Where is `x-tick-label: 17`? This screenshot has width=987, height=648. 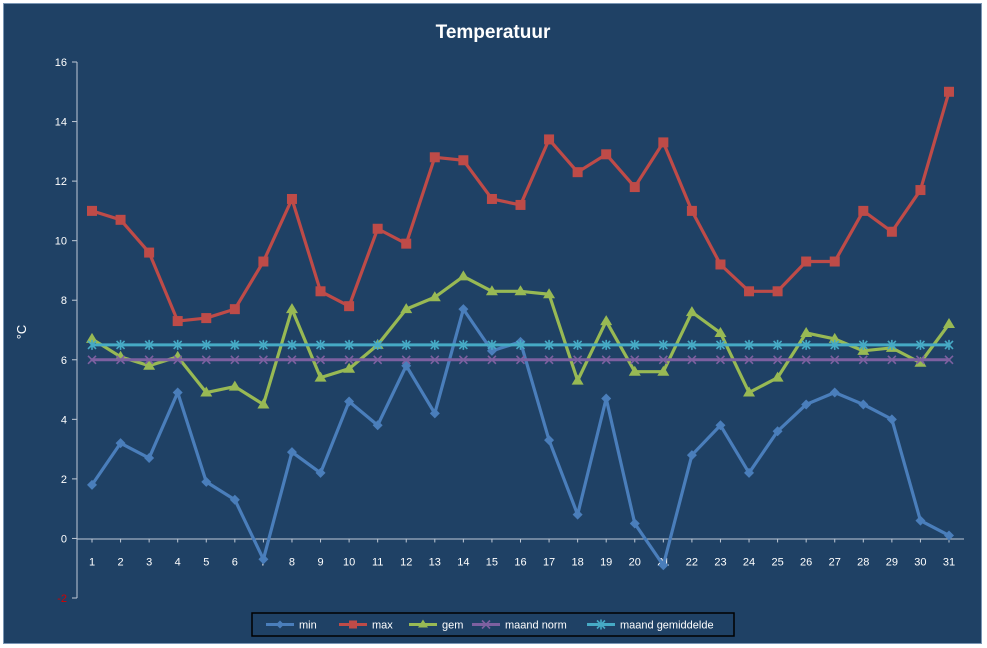
x-tick-label: 17 is located at coordinates (549, 562).